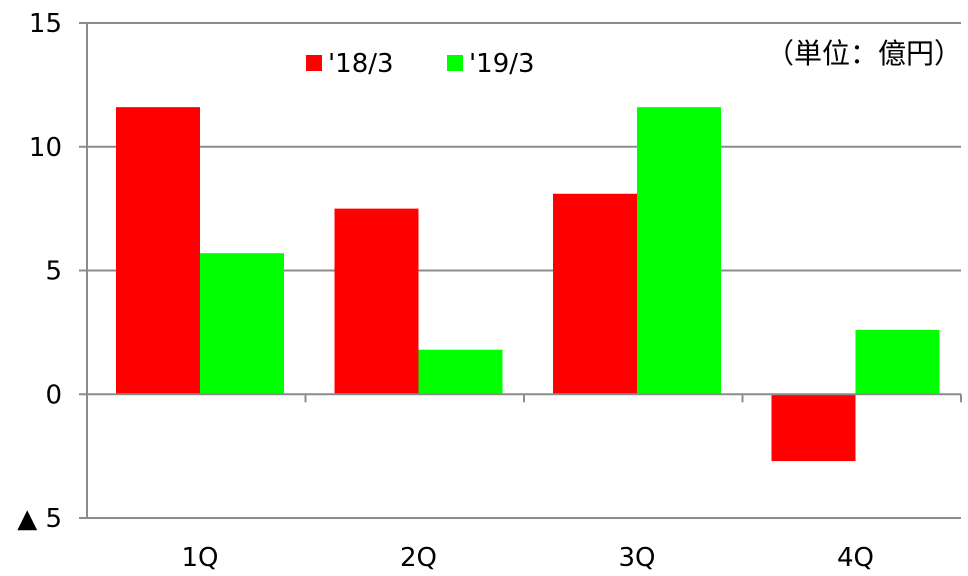 The image size is (968, 576). What do you see at coordinates (53, 395) in the screenshot?
I see `y-tick-label: 0` at bounding box center [53, 395].